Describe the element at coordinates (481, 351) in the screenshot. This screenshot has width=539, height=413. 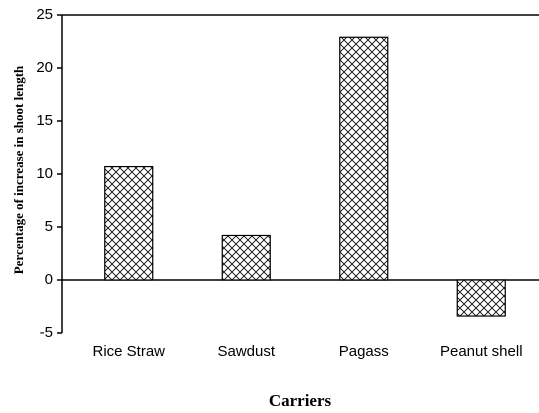
I see `x-tick-label: Peanut shell` at that location.